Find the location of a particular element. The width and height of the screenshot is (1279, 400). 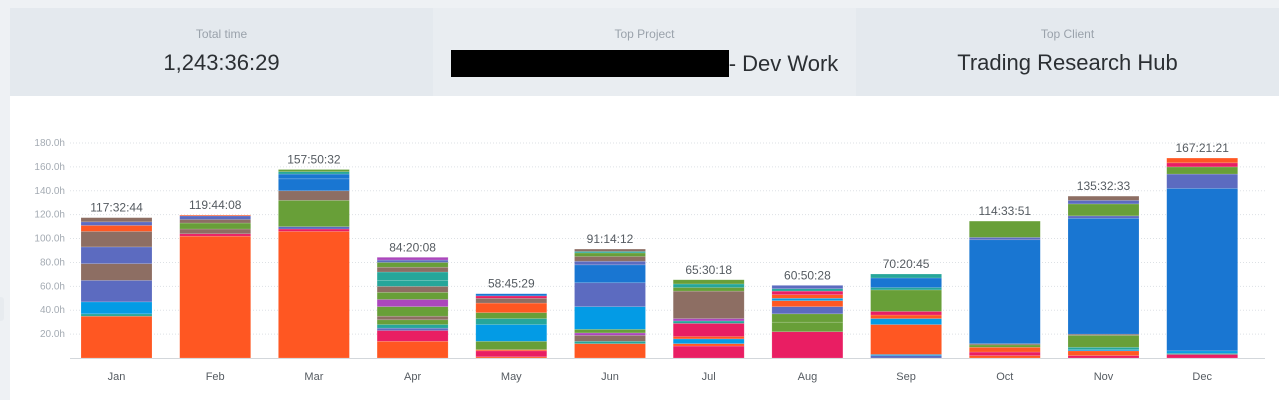

top-client-value: Trading Research Hub is located at coordinates (1067, 62).